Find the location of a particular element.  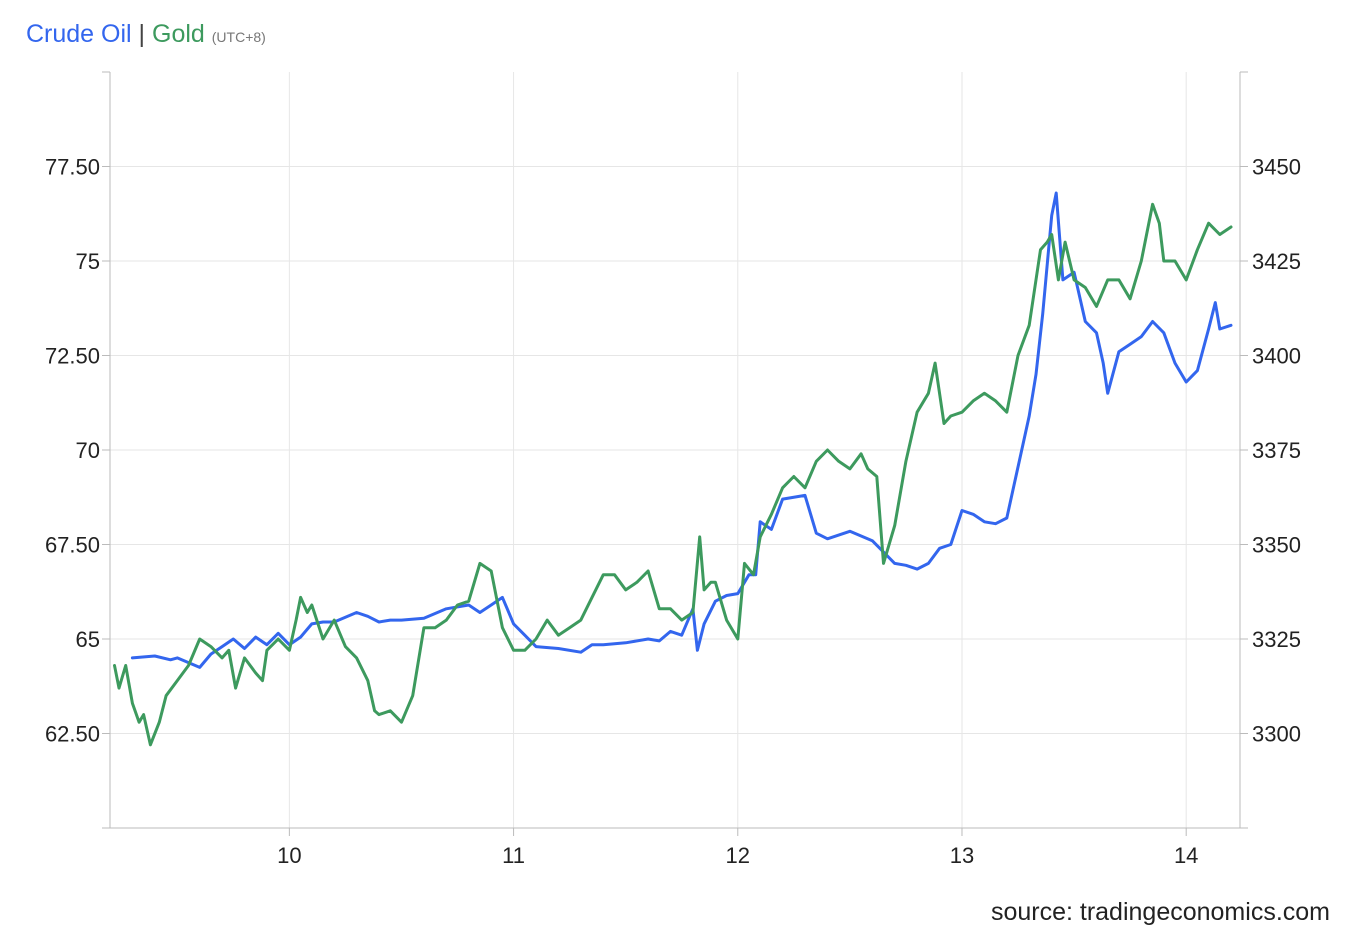

x-axis-tick-label: 13 is located at coordinates (962, 855).